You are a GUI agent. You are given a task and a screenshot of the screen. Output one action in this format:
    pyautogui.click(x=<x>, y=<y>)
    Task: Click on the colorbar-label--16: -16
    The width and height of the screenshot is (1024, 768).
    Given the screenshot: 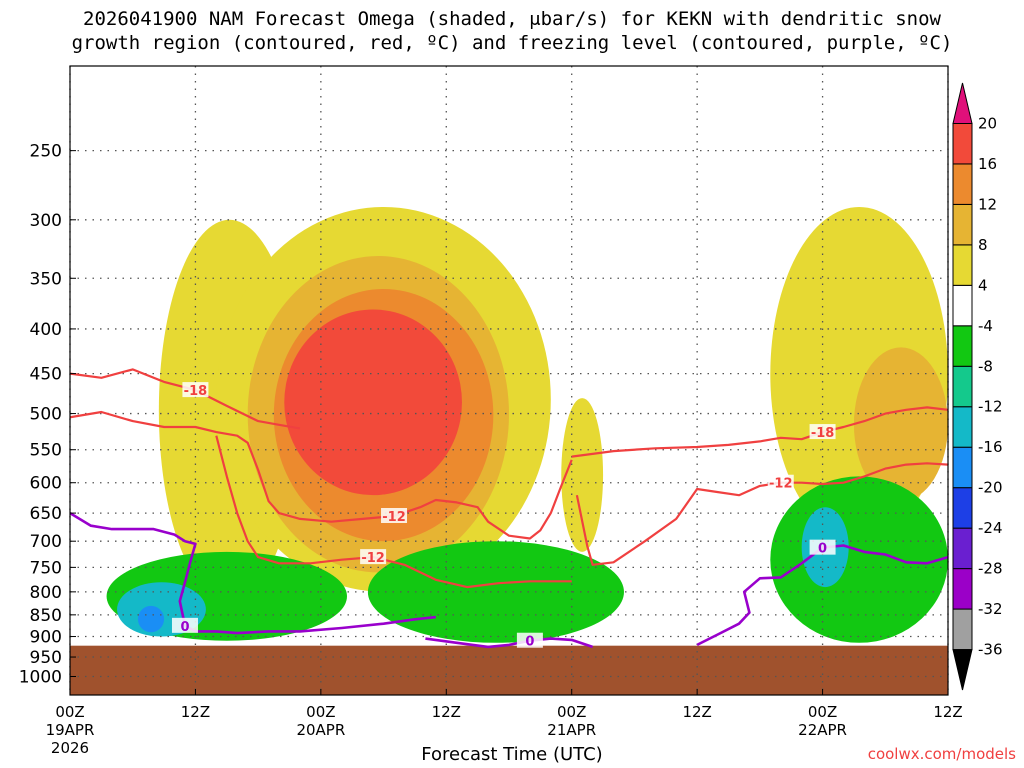 What is the action you would take?
    pyautogui.click(x=990, y=447)
    